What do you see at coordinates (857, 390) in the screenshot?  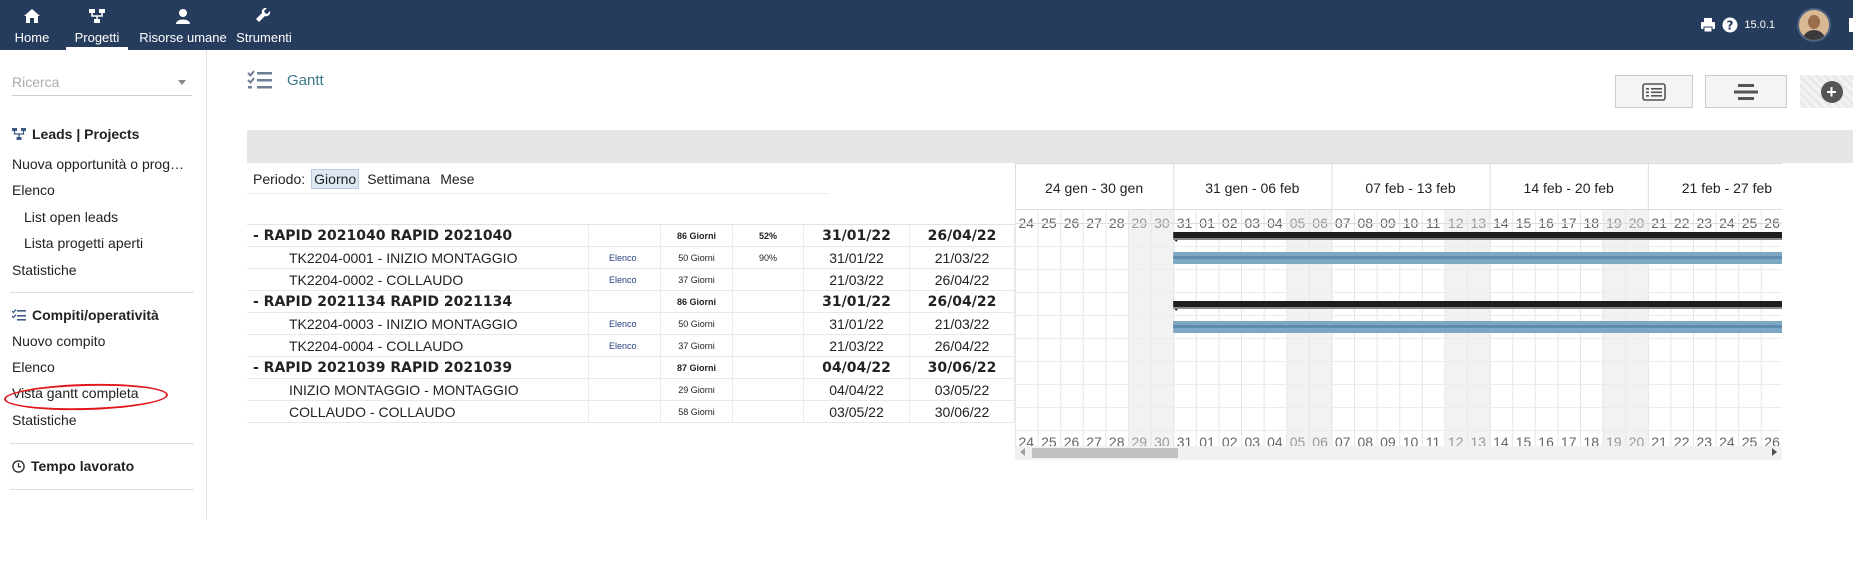 I see `task-start-date: 04/04/22` at bounding box center [857, 390].